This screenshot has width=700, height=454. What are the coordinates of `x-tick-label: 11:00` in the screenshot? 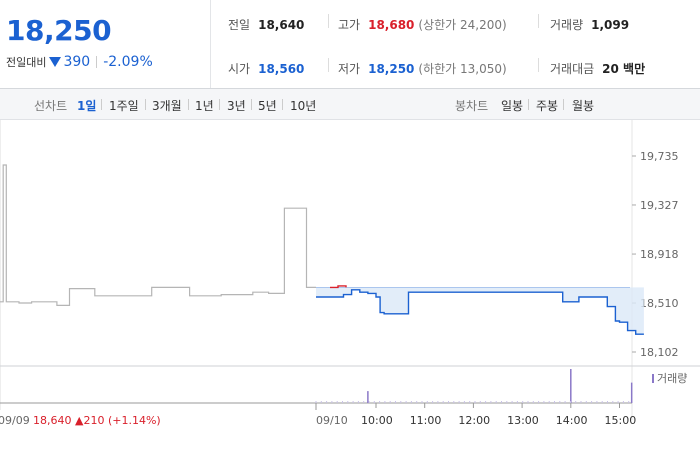 It's located at (426, 420).